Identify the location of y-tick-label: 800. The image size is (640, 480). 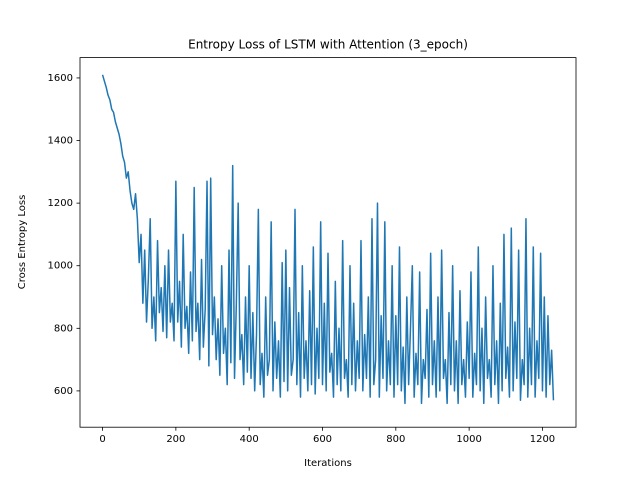
(63, 328).